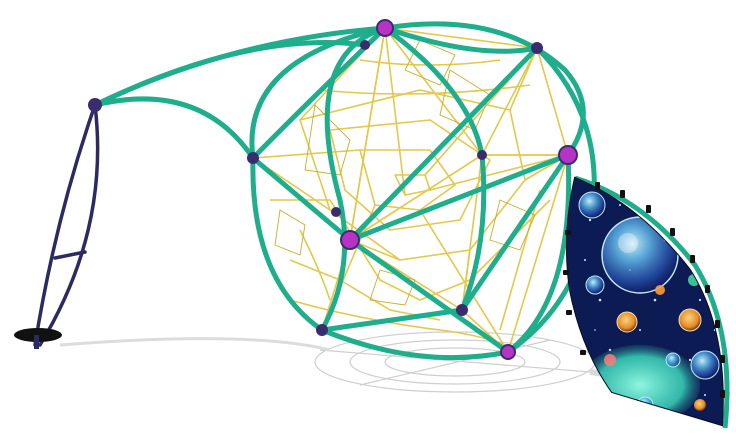 This screenshot has height=438, width=736. I want to click on panel-frame, so click(652, 302).